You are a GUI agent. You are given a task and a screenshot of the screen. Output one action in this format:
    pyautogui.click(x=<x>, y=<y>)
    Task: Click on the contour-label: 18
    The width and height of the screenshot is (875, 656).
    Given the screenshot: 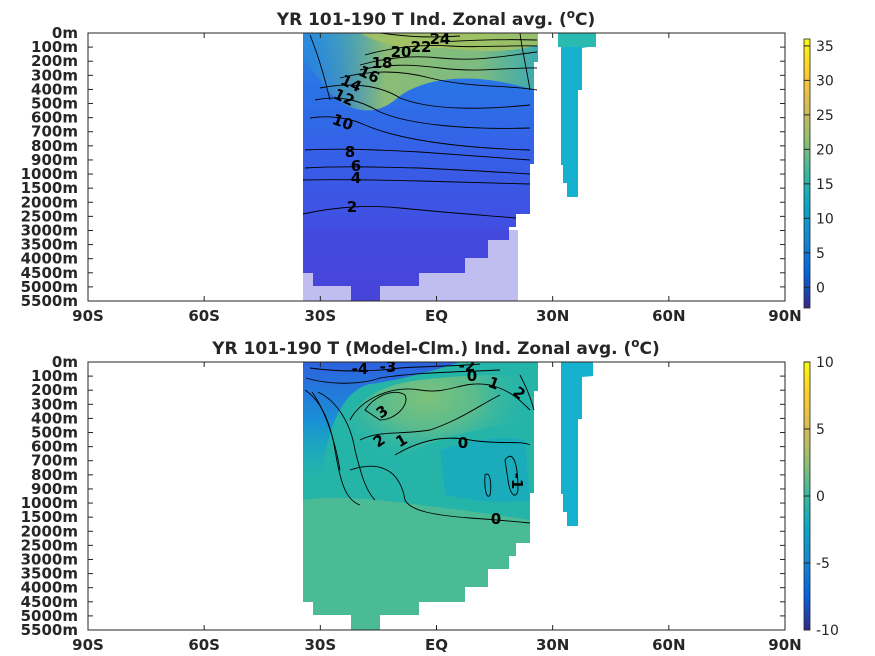 What is the action you would take?
    pyautogui.click(x=382, y=63)
    